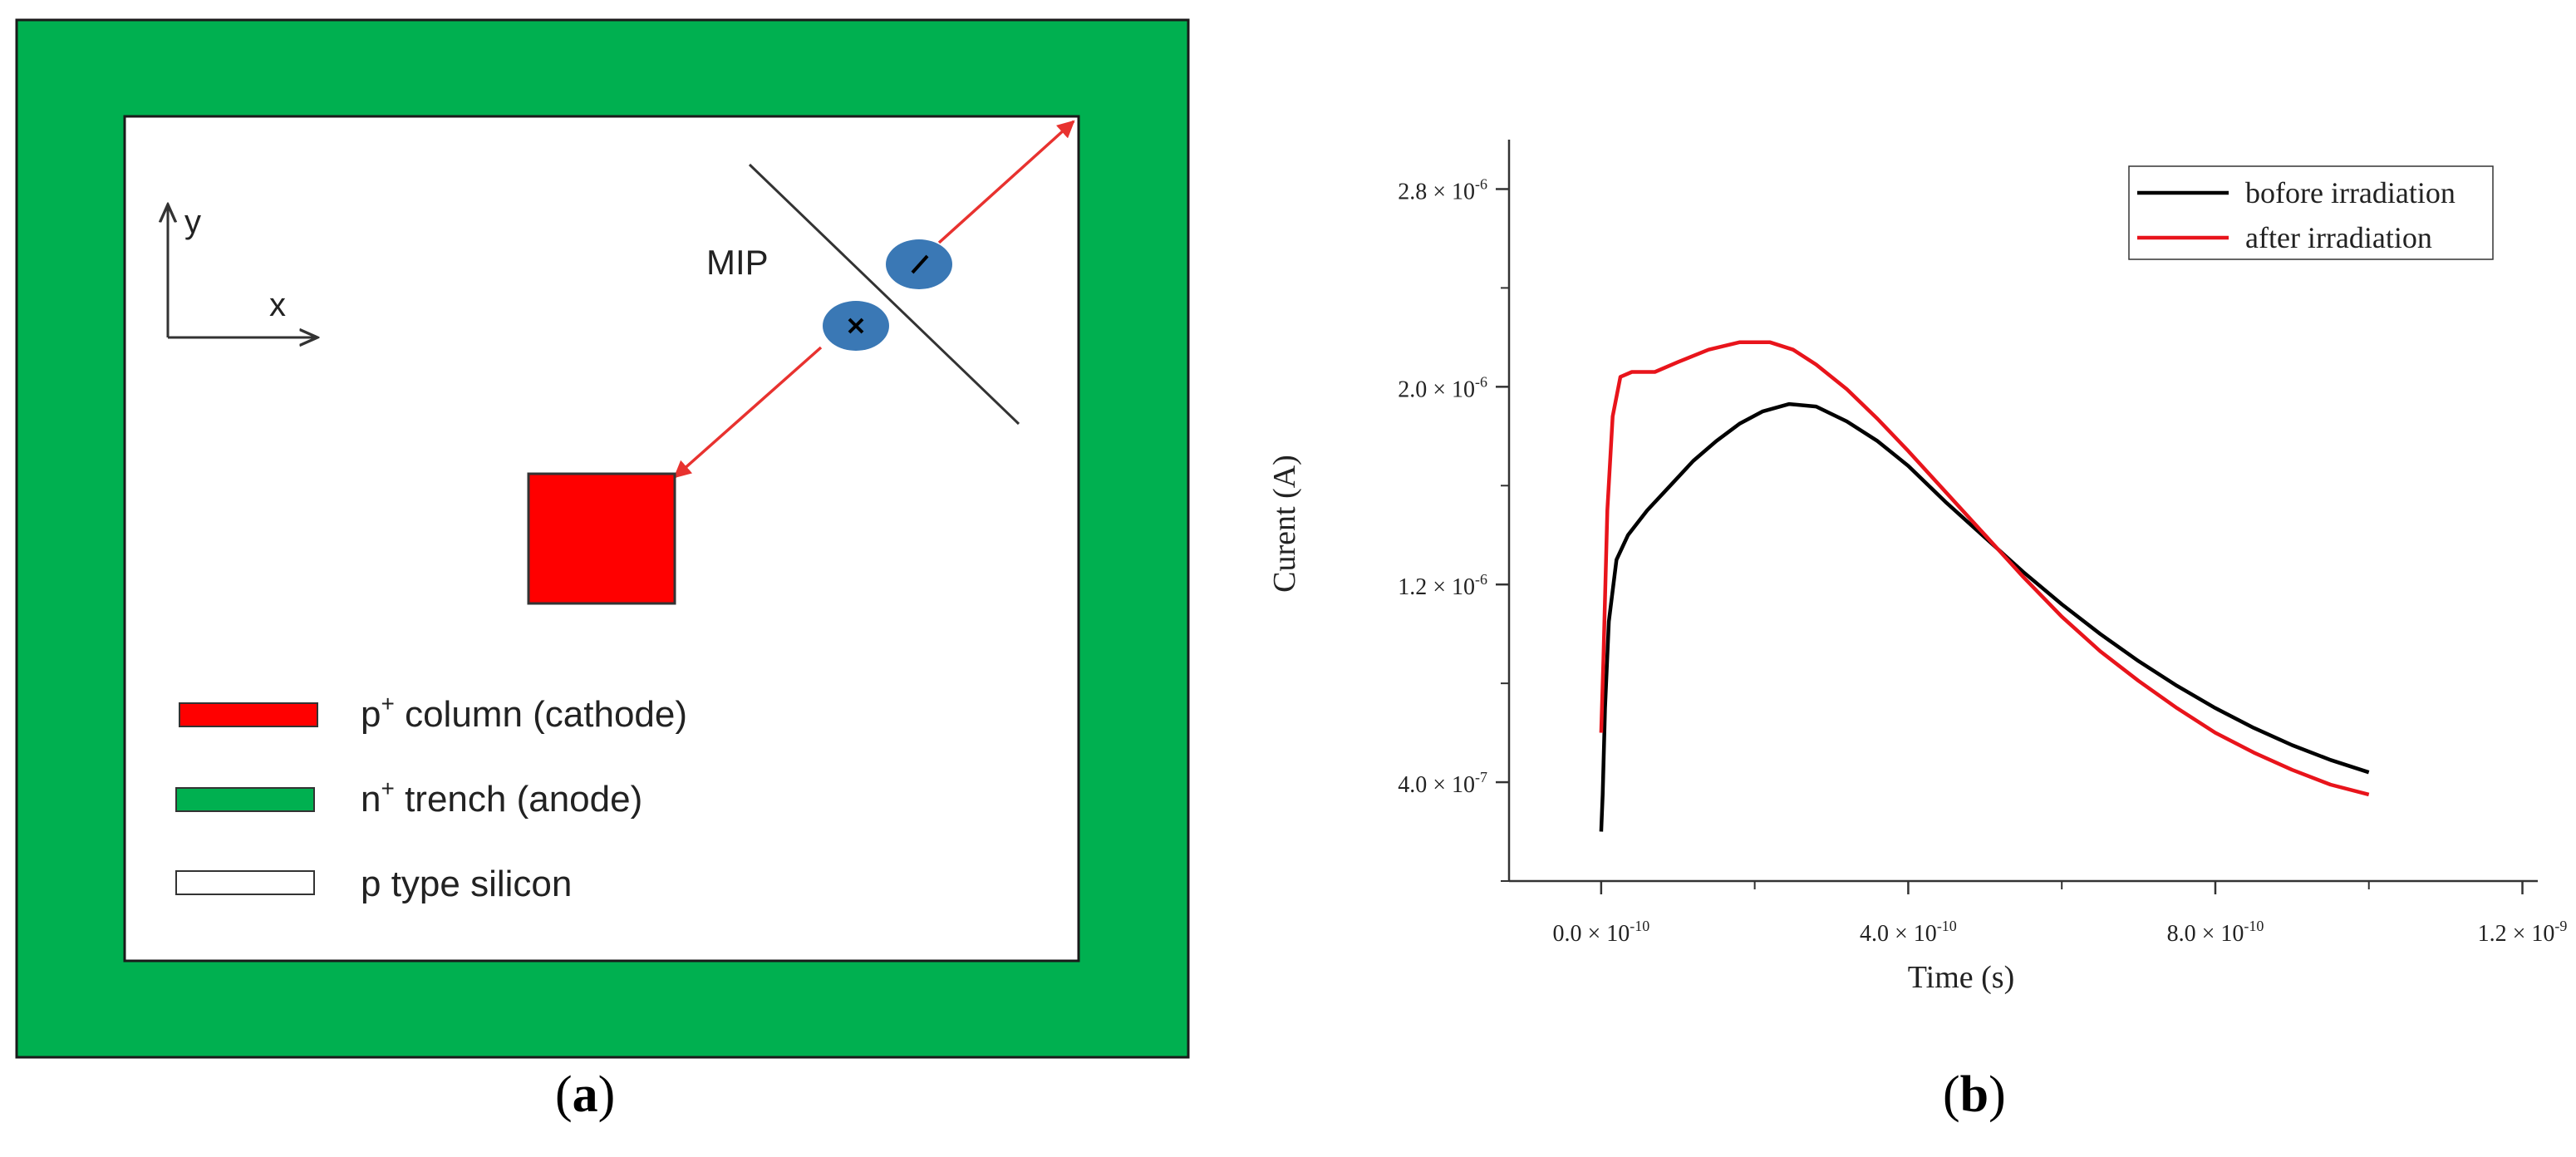 This screenshot has width=2576, height=1157. What do you see at coordinates (1600, 932) in the screenshot?
I see `x-tick-label: 0.0 × 10⁻¹⁰` at bounding box center [1600, 932].